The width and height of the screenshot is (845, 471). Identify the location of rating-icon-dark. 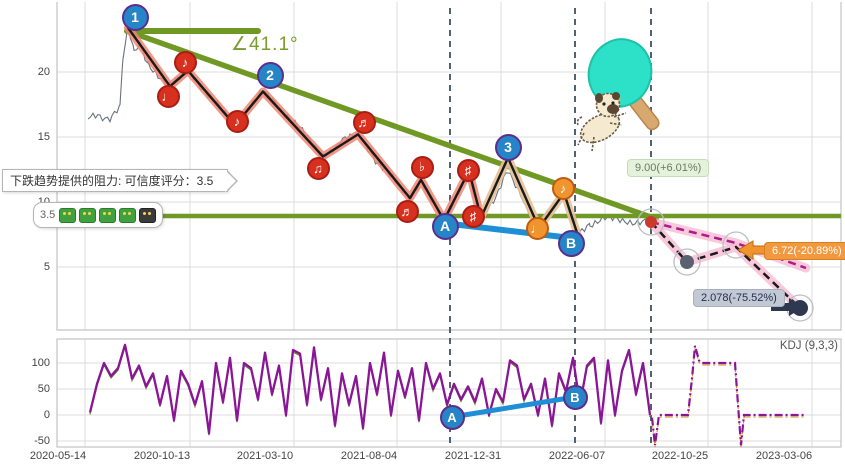
(148, 215).